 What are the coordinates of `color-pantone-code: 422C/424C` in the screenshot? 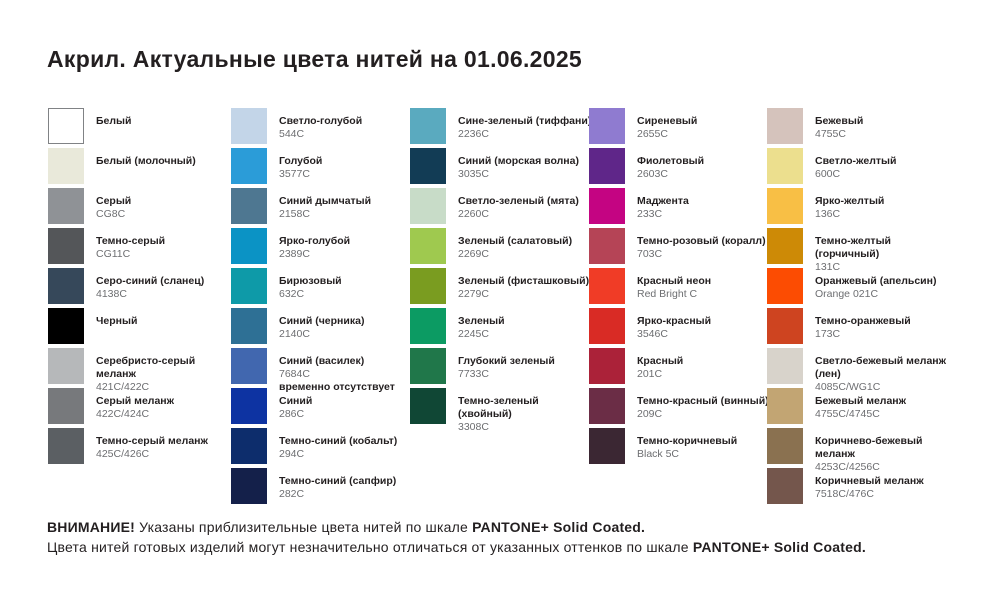 It's located at (123, 414).